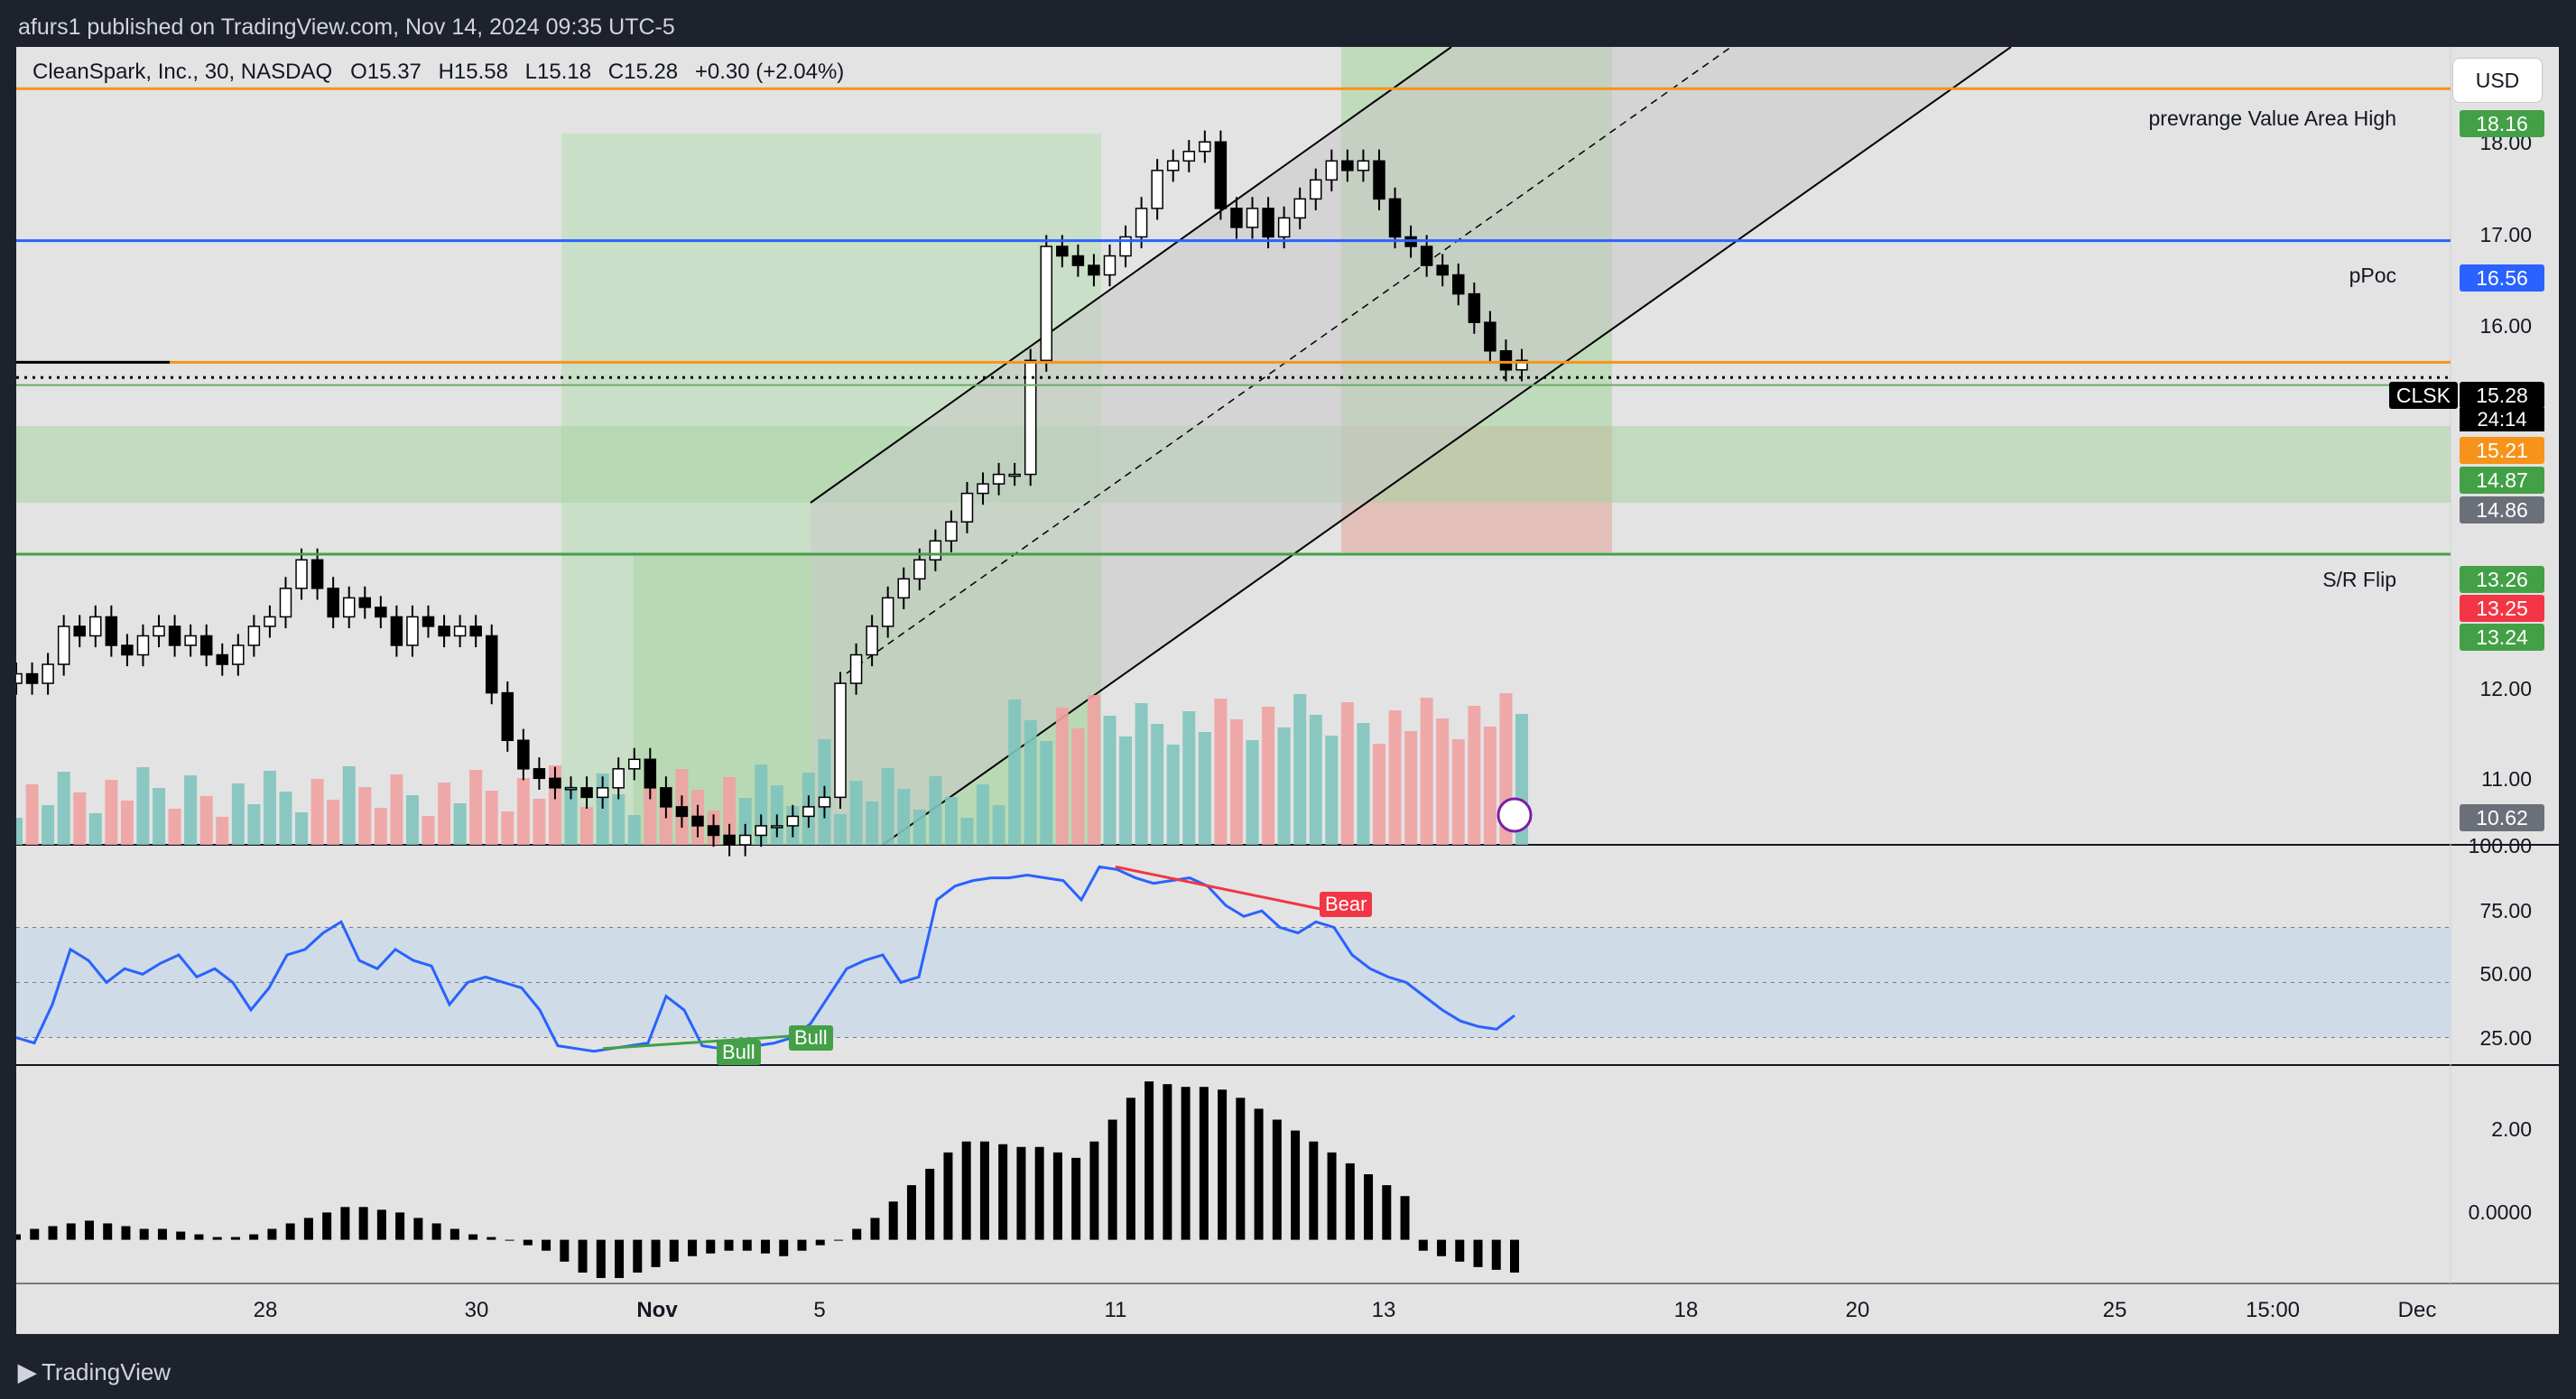  Describe the element at coordinates (106, 1372) in the screenshot. I see `tradingview-logo-text: TradingView` at that location.